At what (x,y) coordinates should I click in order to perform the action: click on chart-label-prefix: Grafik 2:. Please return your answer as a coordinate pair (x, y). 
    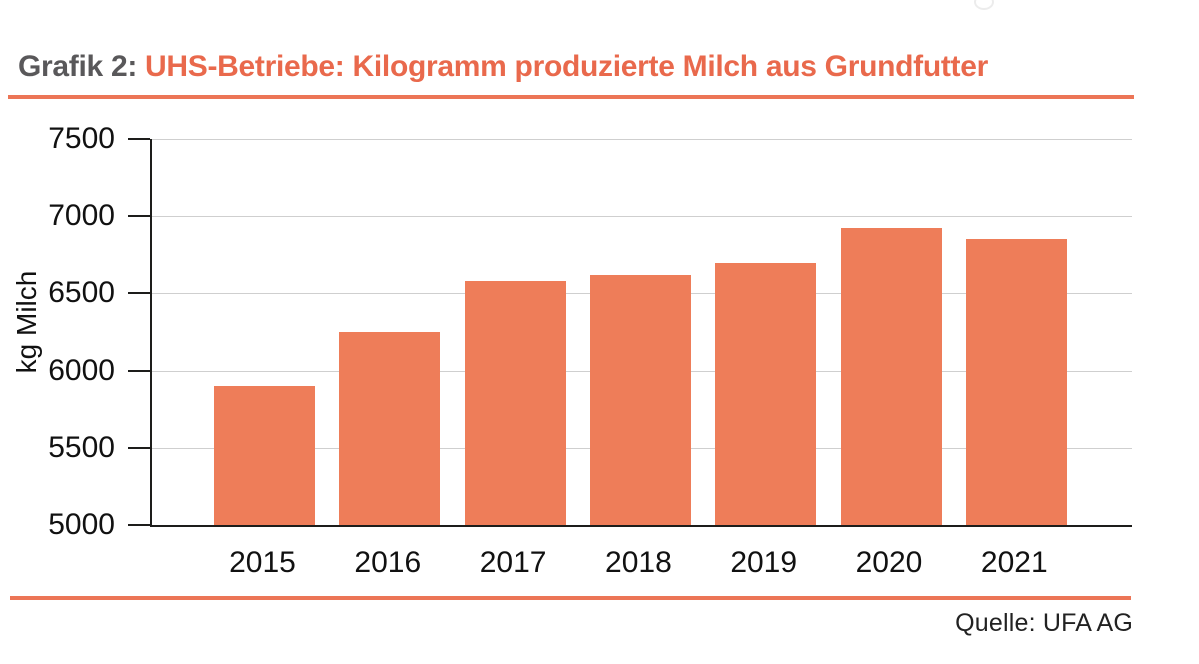
    Looking at the image, I should click on (78, 66).